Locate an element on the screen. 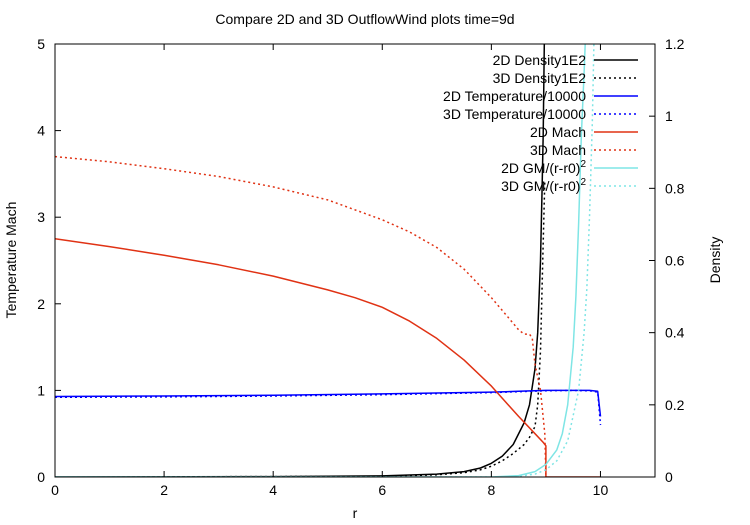 Image resolution: width=750 pixels, height=525 pixels. y-tick-label: 1 is located at coordinates (41, 390).